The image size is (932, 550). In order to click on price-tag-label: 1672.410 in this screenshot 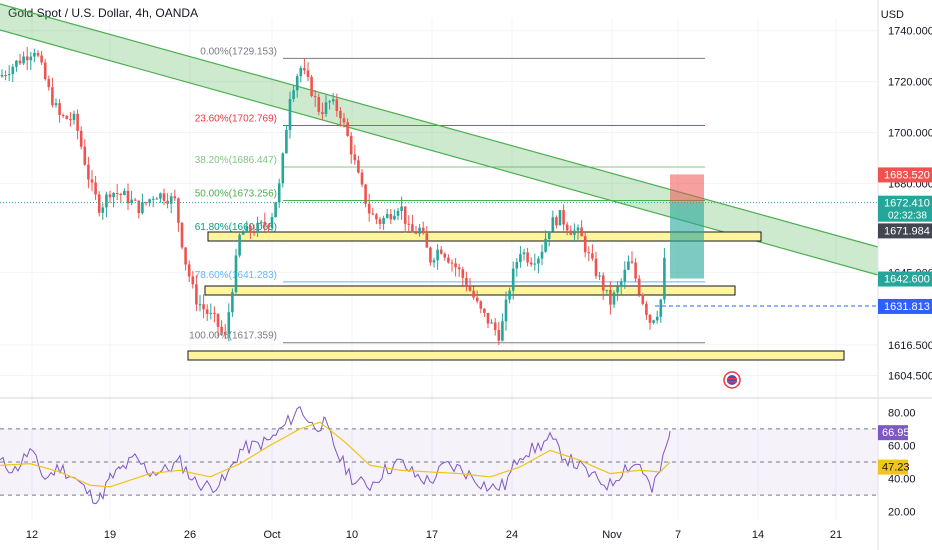, I will do `click(907, 204)`.